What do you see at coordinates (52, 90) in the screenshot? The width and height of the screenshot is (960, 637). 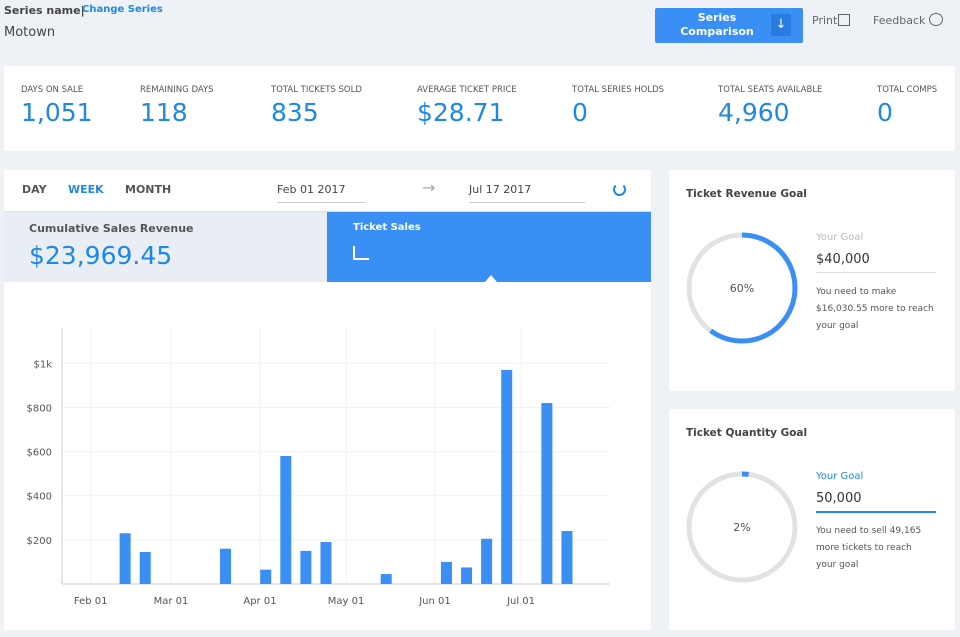 I see `stat-label: DAYS ON SALE` at bounding box center [52, 90].